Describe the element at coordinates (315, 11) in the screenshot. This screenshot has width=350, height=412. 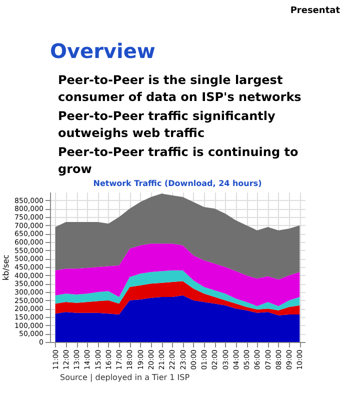
I see `text: Presentat` at that location.